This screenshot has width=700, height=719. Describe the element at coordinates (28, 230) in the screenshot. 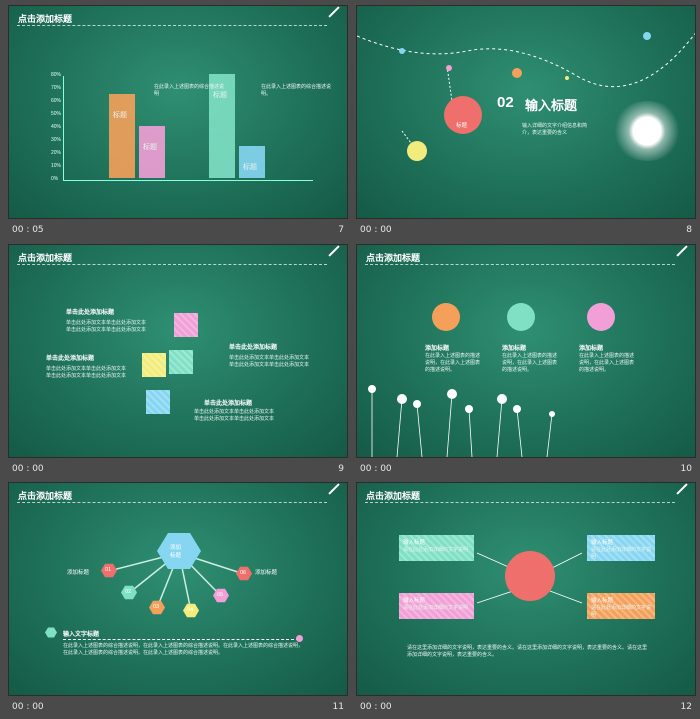

I see `timer: 00 : 05` at that location.